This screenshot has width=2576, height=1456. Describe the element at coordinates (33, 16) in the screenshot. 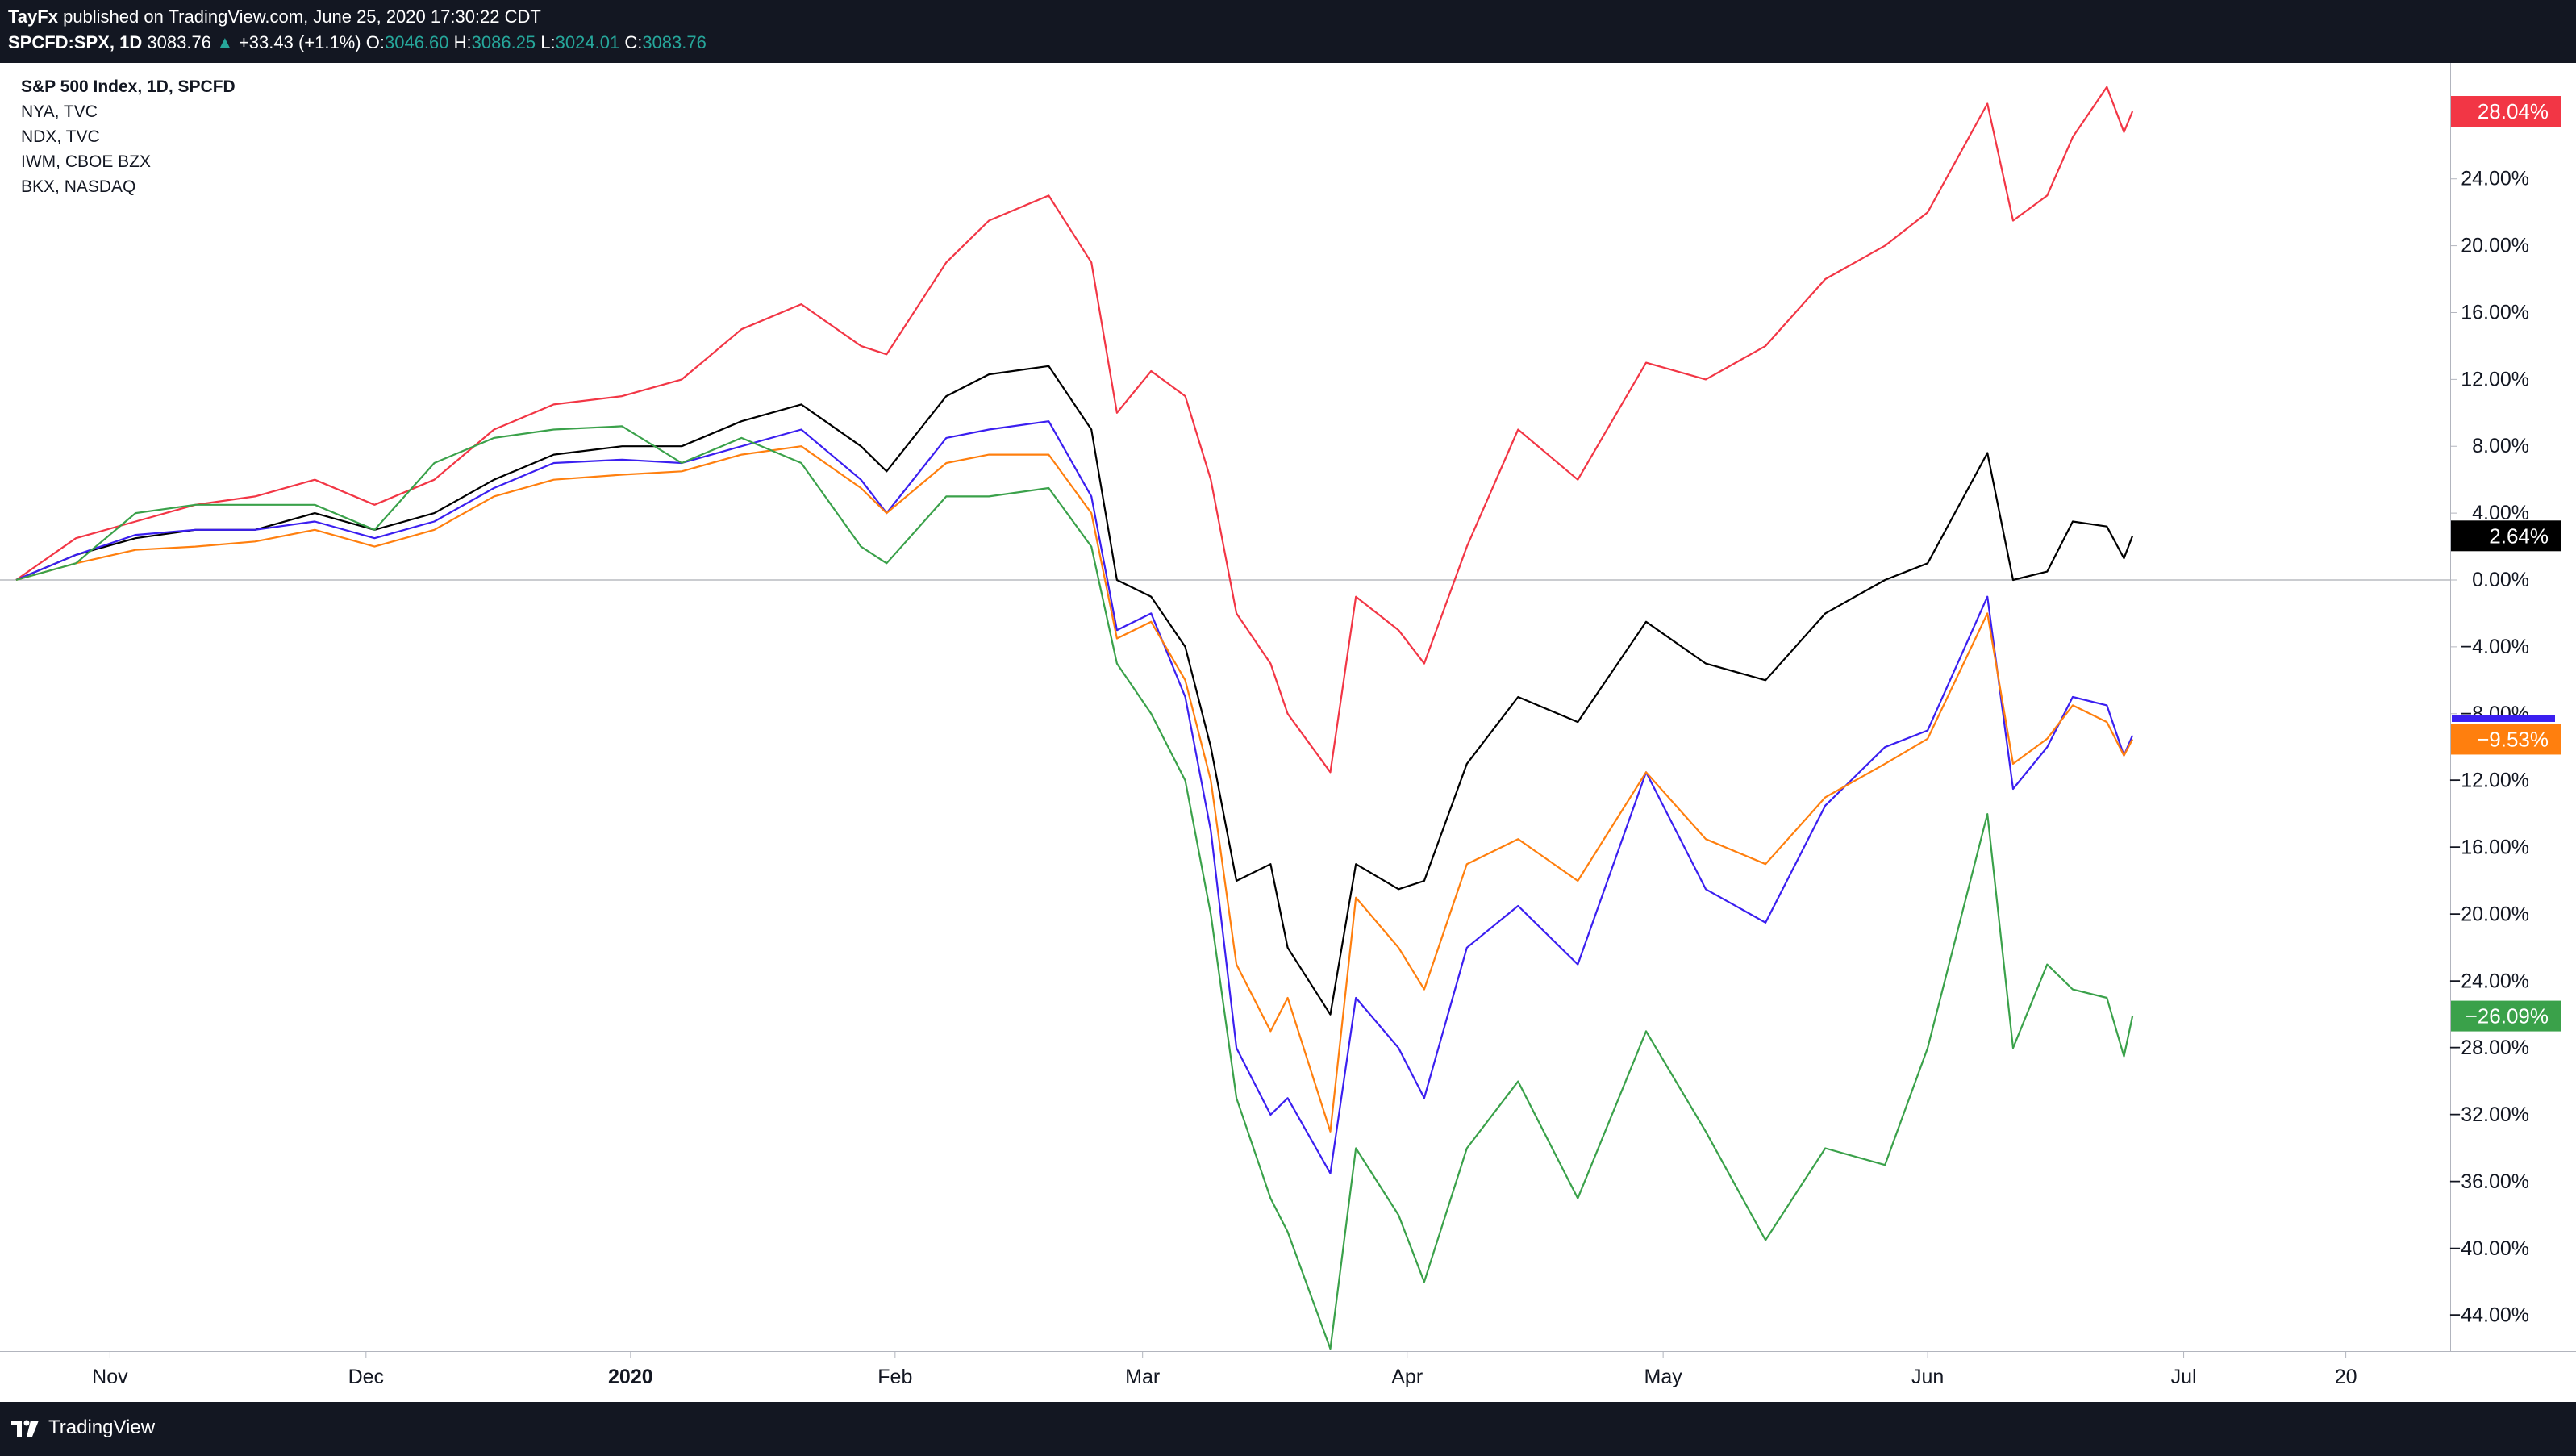

I see `author-name: TayFx` at that location.